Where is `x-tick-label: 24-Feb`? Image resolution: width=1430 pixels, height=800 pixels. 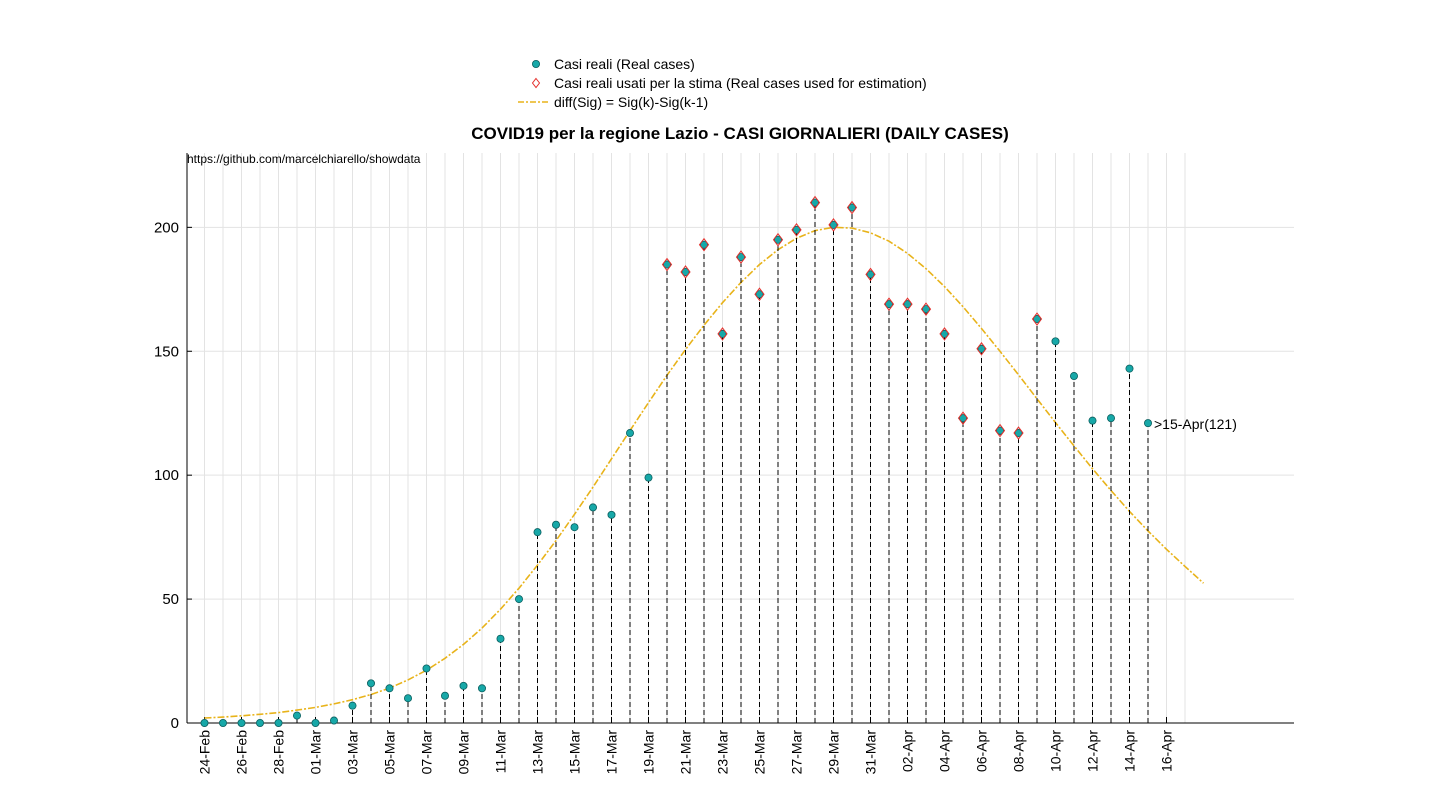
x-tick-label: 24-Feb is located at coordinates (205, 752).